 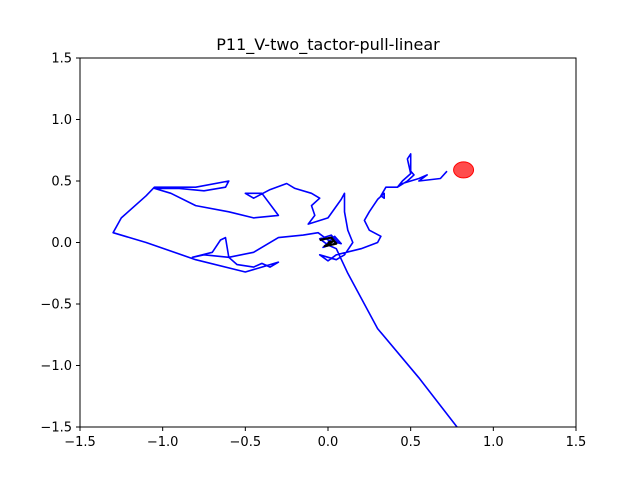 What do you see at coordinates (61, 120) in the screenshot?
I see `y-tick-label: 1.0` at bounding box center [61, 120].